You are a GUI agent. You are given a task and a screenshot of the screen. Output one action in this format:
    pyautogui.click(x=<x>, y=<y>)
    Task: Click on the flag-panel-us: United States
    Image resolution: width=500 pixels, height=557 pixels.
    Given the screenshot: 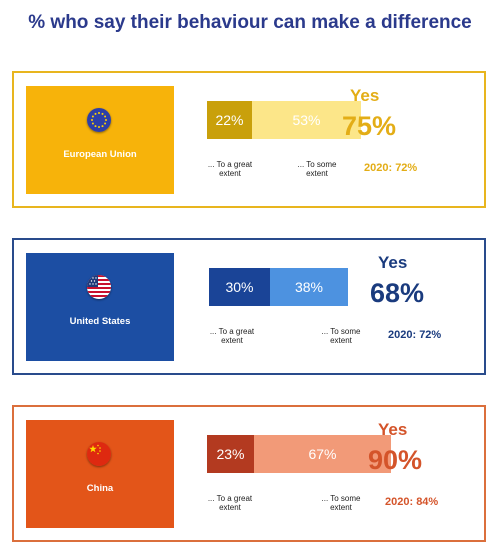 What is the action you would take?
    pyautogui.click(x=100, y=307)
    